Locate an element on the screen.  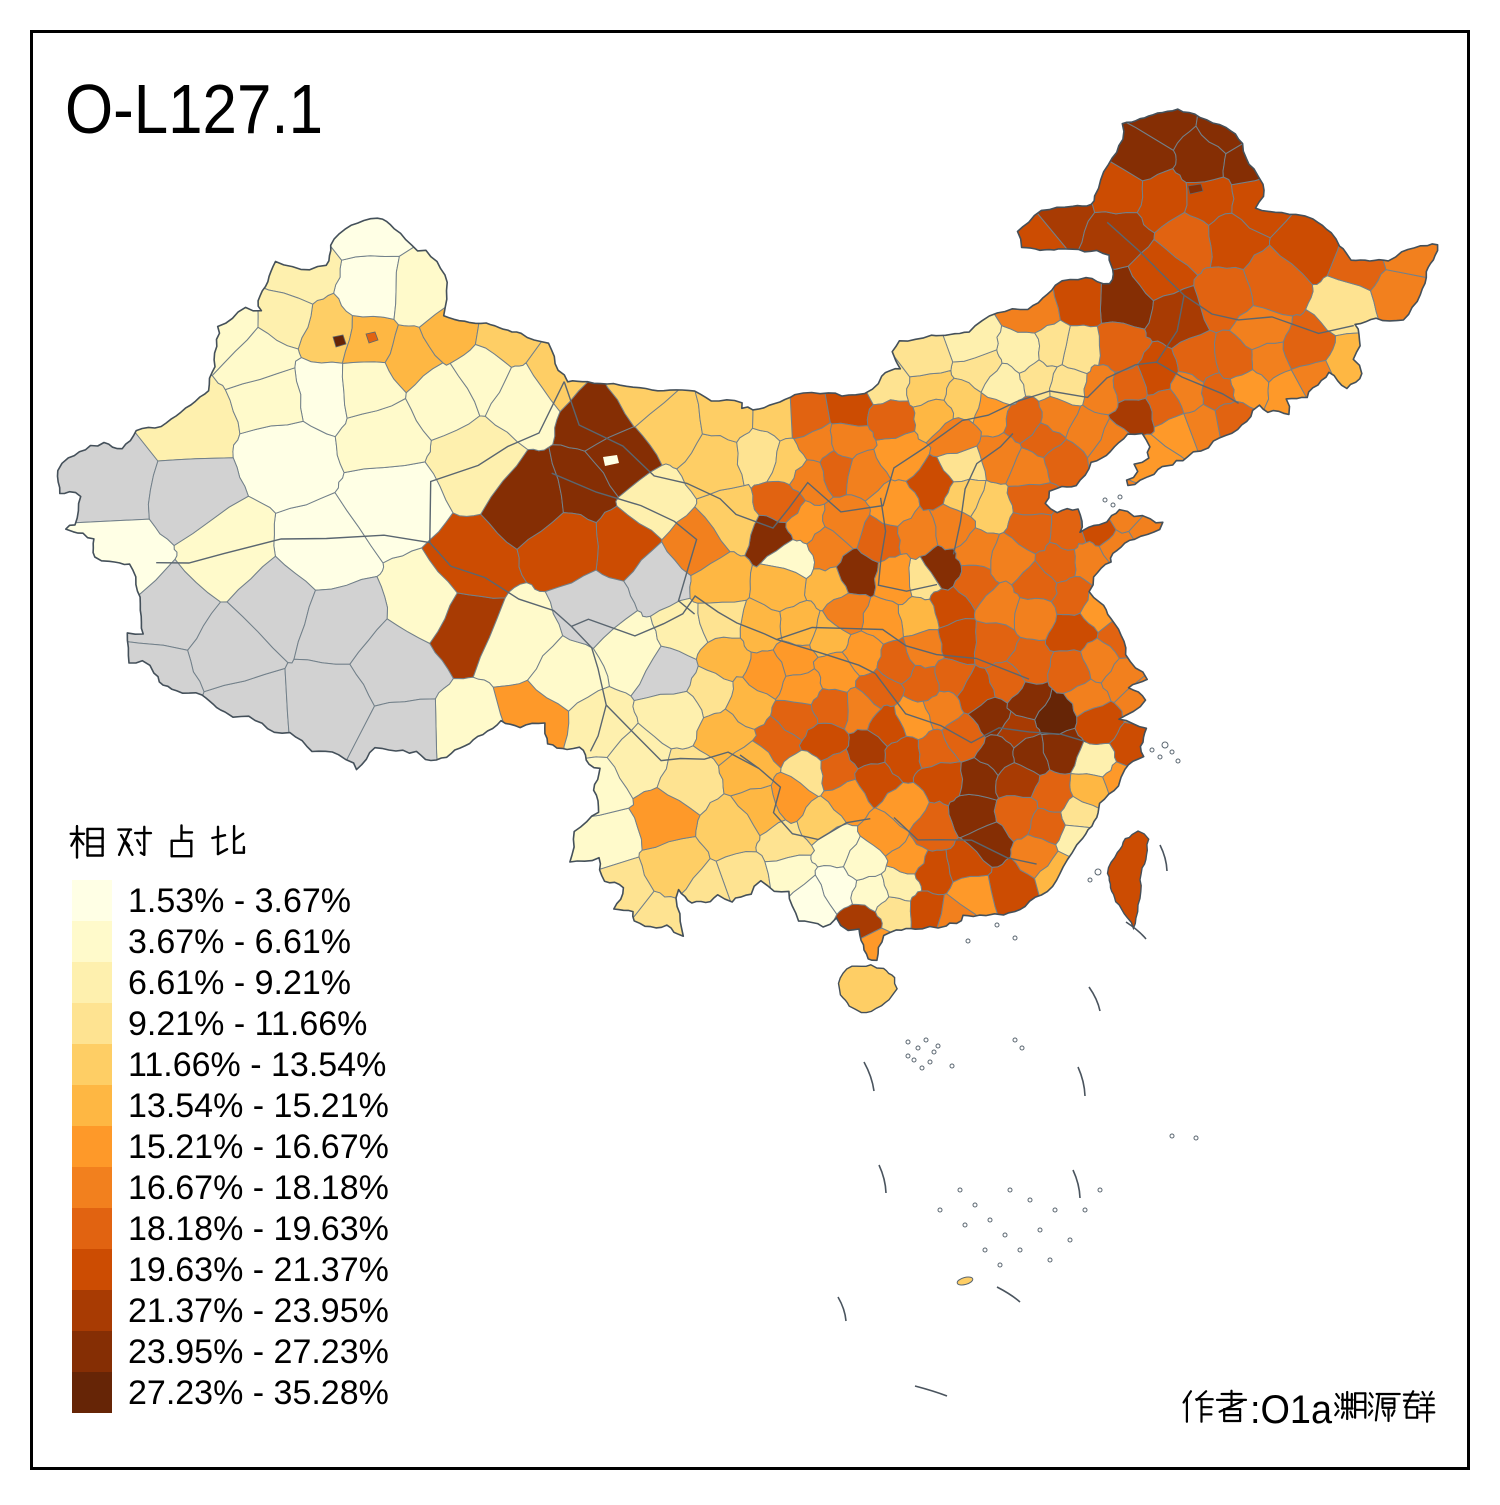
svg-text: 16.67% - 18.18% is located at coordinates (258, 1188).